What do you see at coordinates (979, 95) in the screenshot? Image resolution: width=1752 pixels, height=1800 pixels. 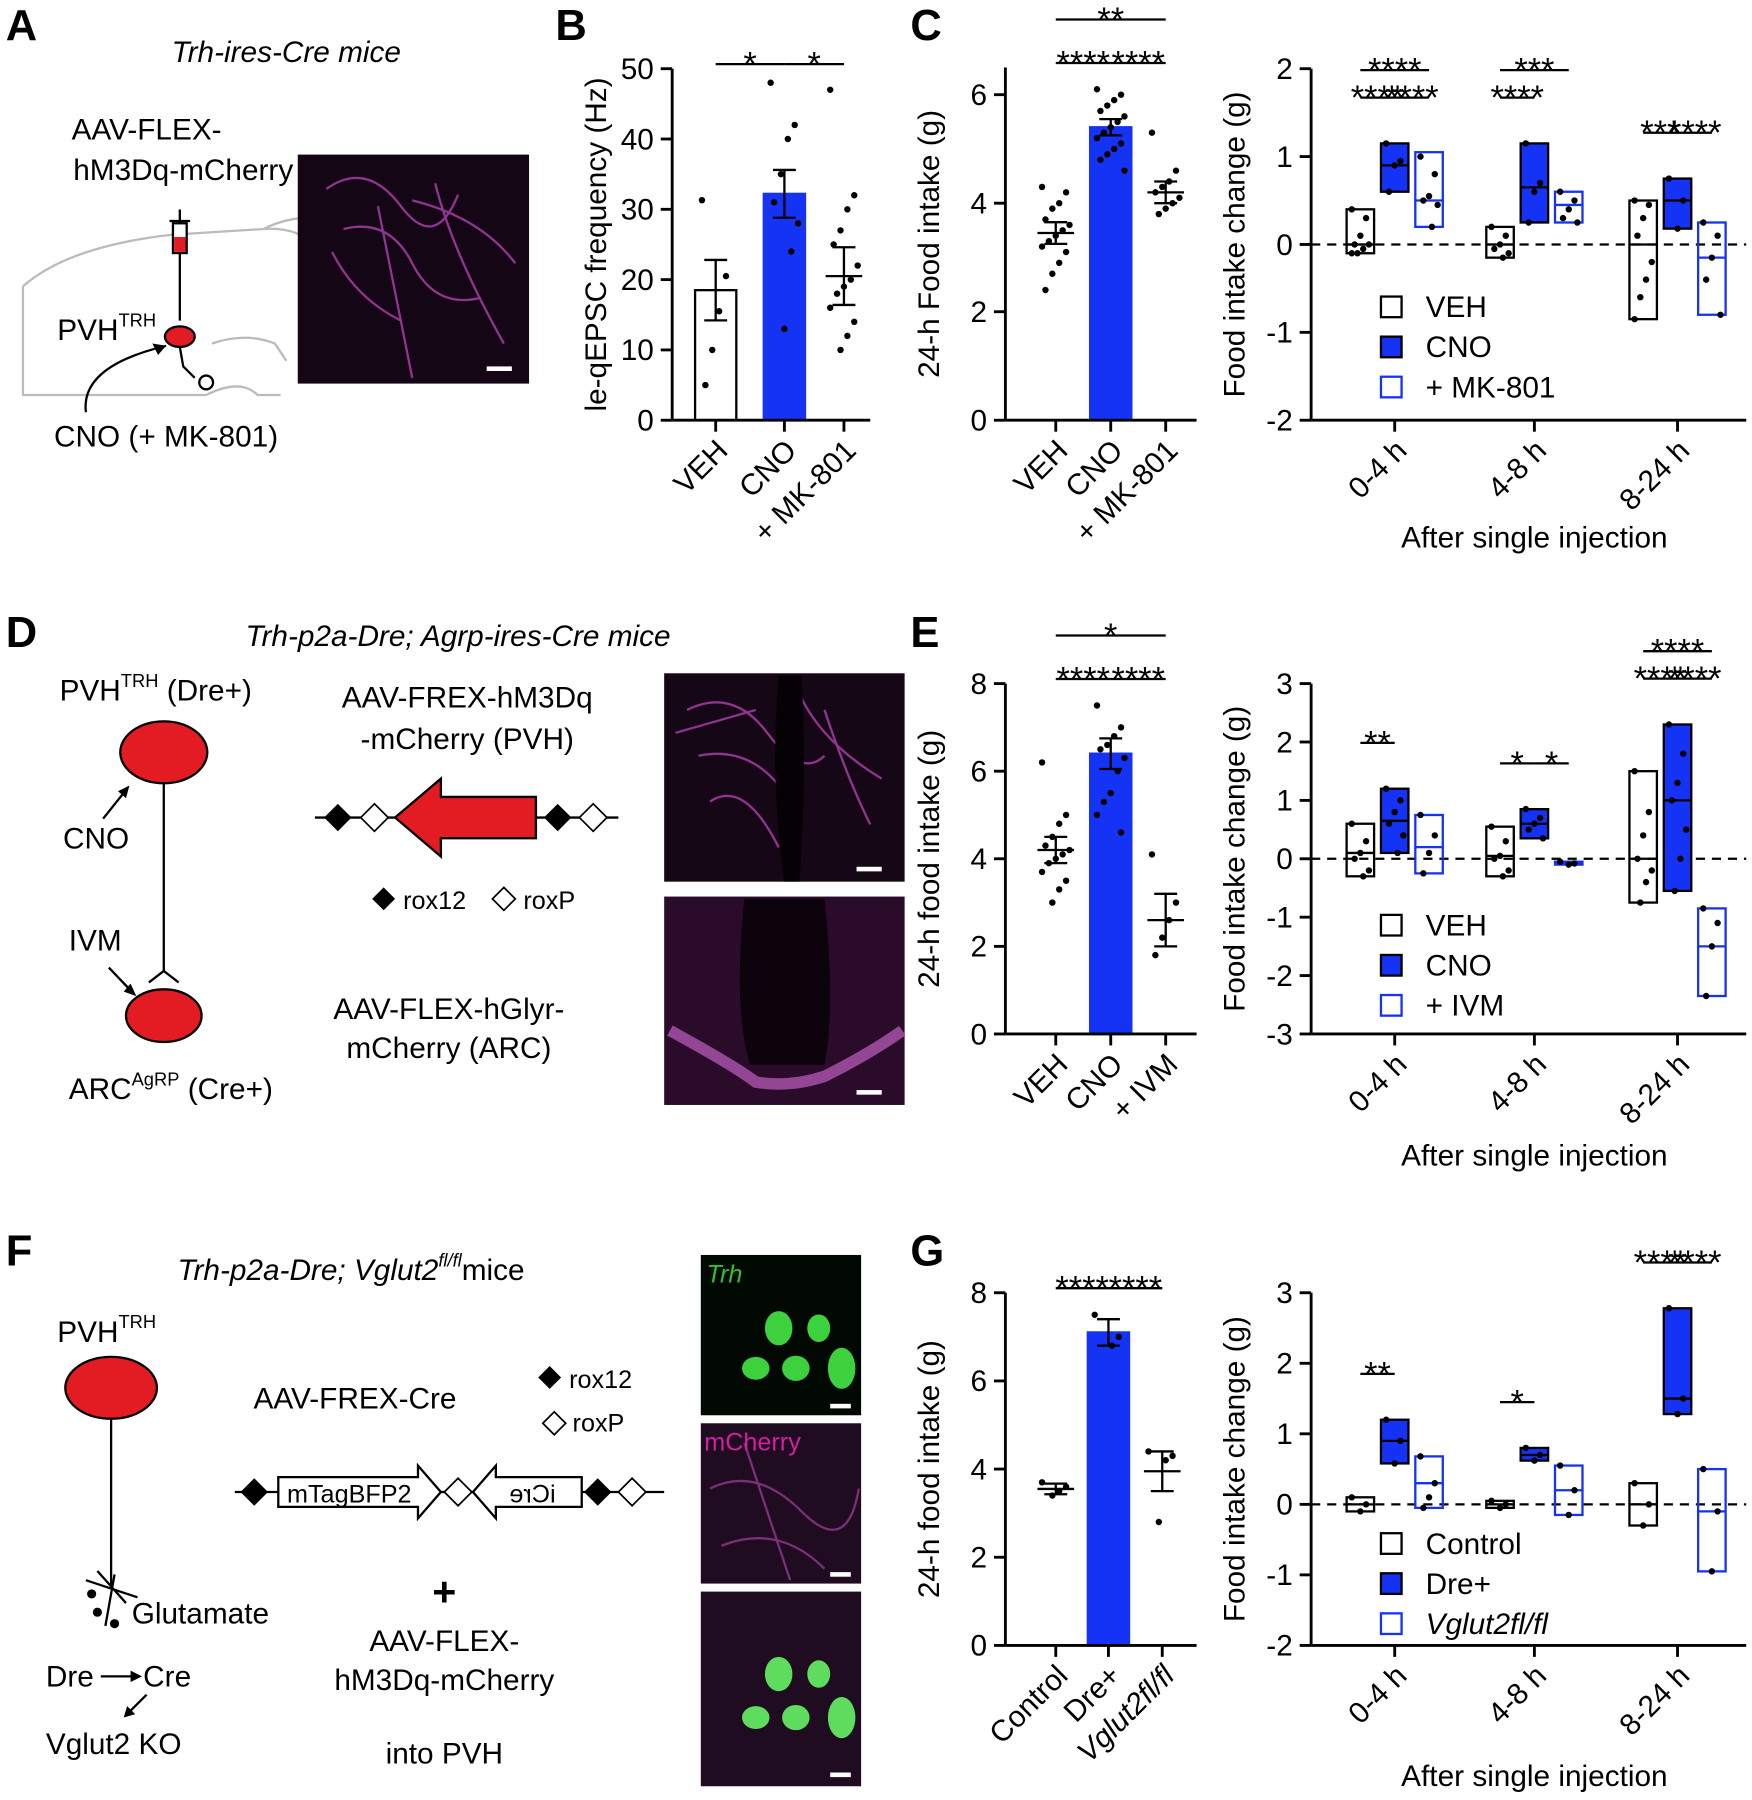 I see `y-tick-label: 6` at bounding box center [979, 95].